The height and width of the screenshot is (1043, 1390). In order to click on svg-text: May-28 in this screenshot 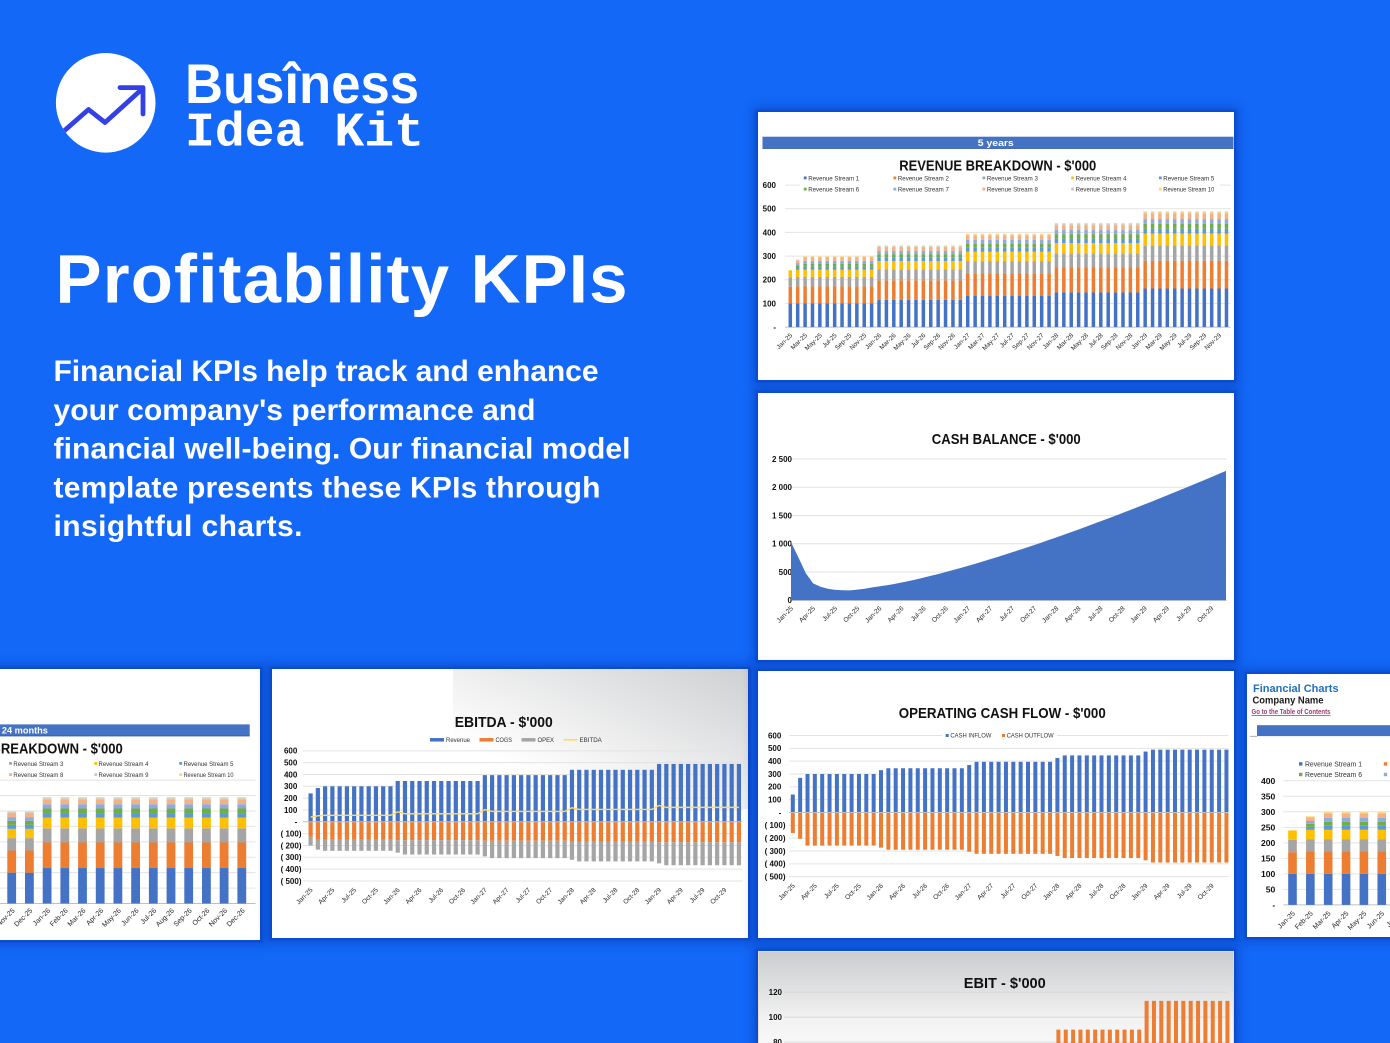, I will do `click(1080, 342)`.